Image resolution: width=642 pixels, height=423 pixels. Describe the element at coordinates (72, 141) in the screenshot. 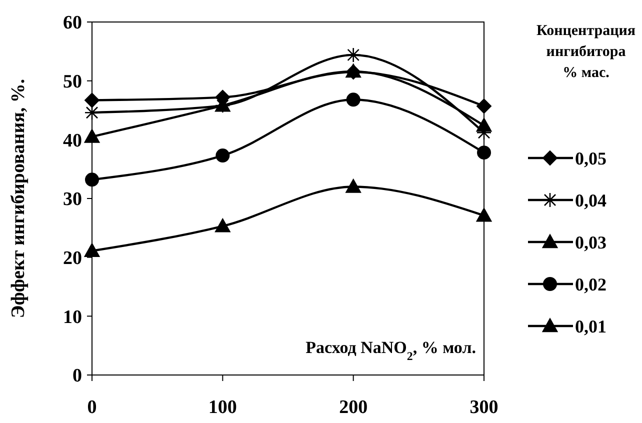

I see `y-tick-label: 40` at that location.